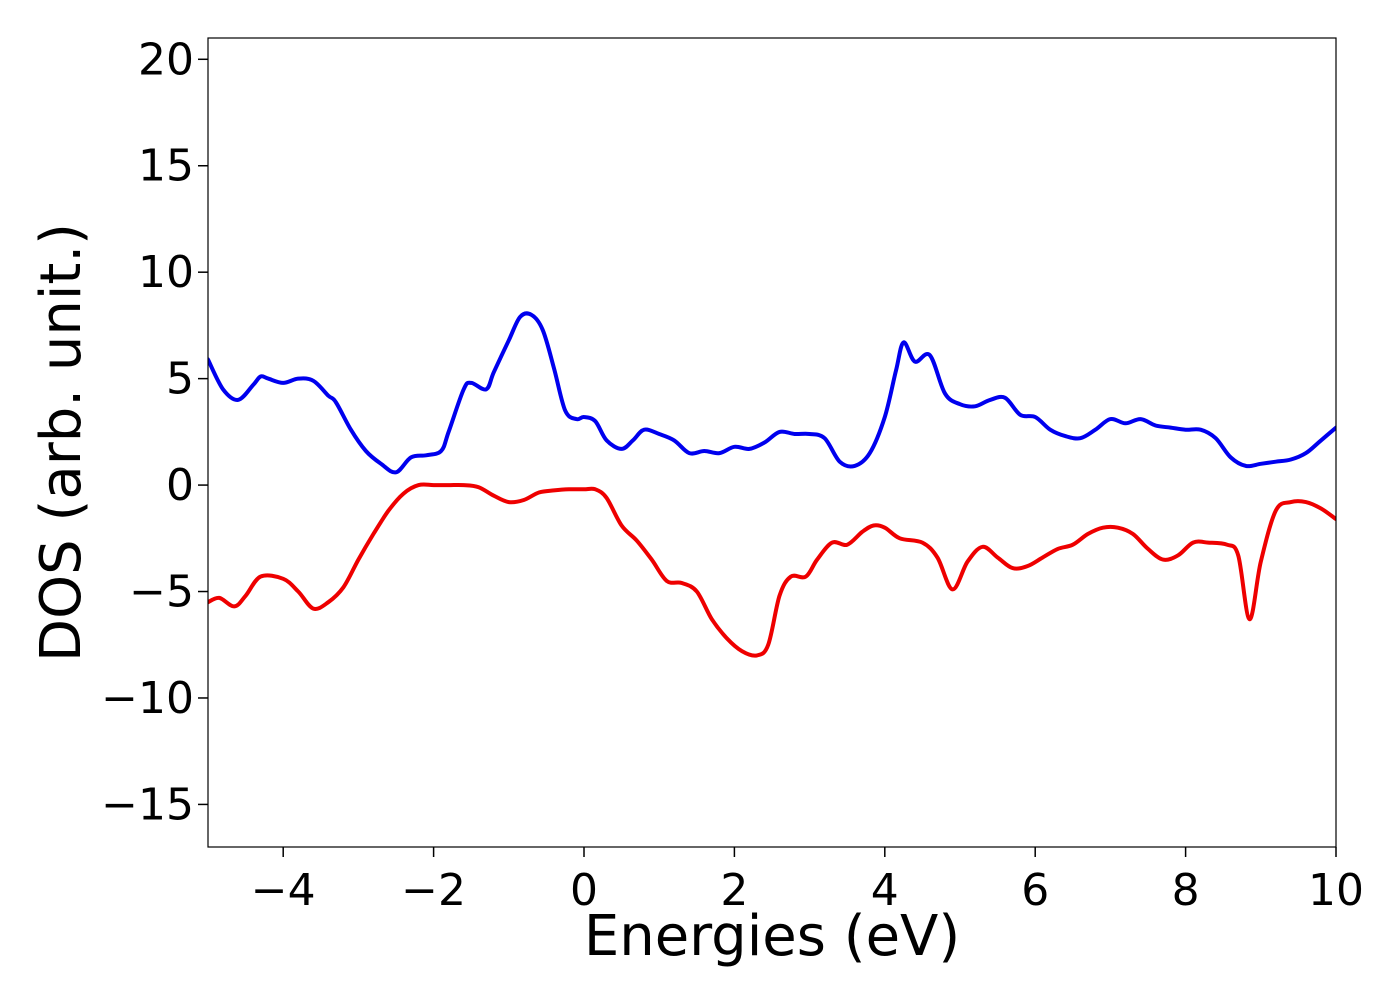 The image size is (1400, 1000). Describe the element at coordinates (772, 570) in the screenshot. I see `series-line-lower` at that location.